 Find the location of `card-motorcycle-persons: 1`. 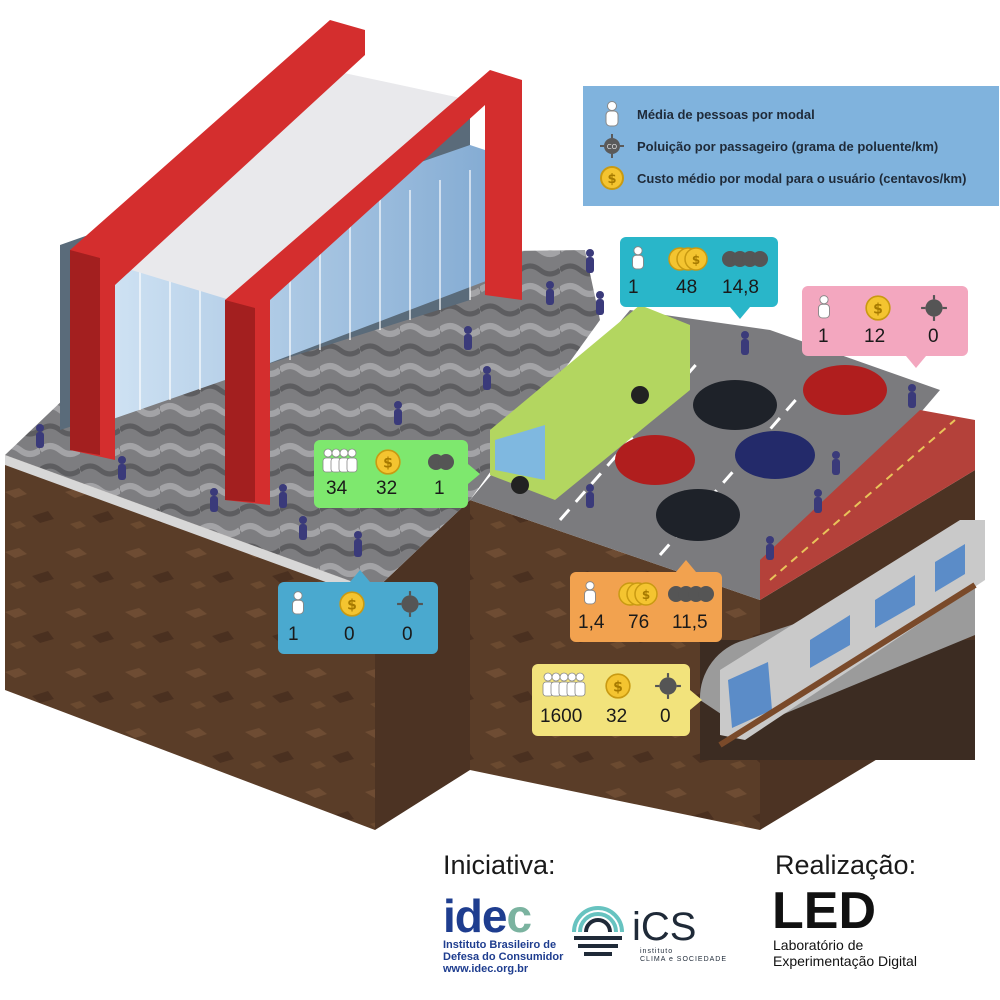

card-motorcycle-persons: 1 is located at coordinates (823, 336).